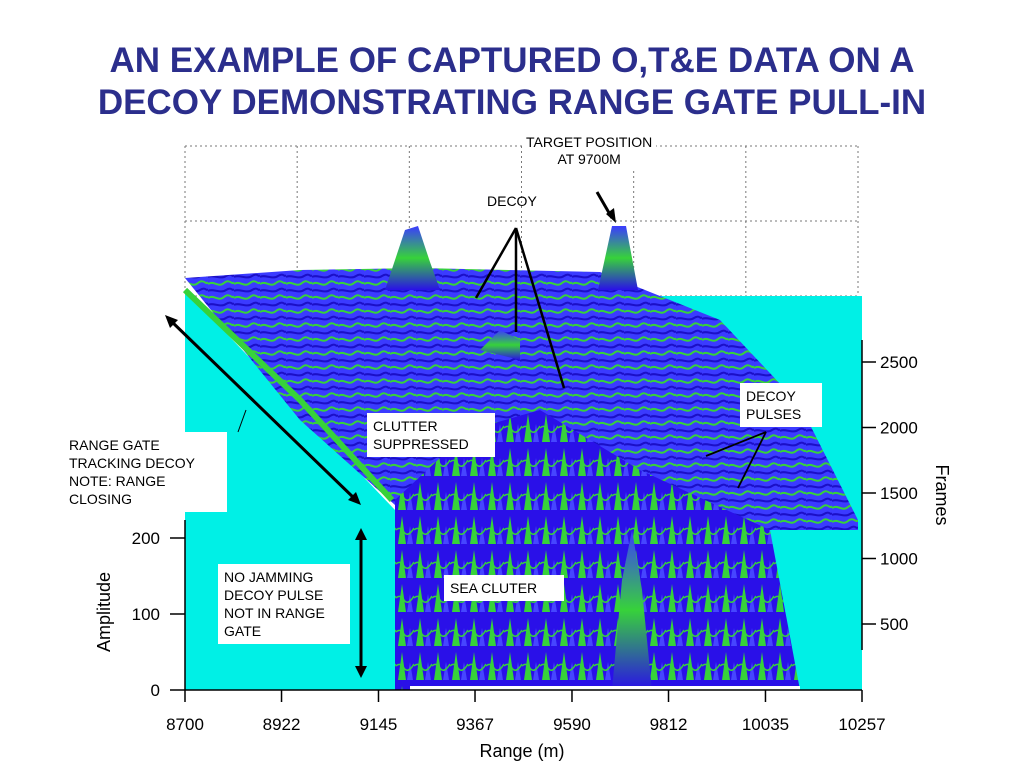 The height and width of the screenshot is (768, 1024). I want to click on sea-clutter-label: SEA CLUTER, so click(504, 588).